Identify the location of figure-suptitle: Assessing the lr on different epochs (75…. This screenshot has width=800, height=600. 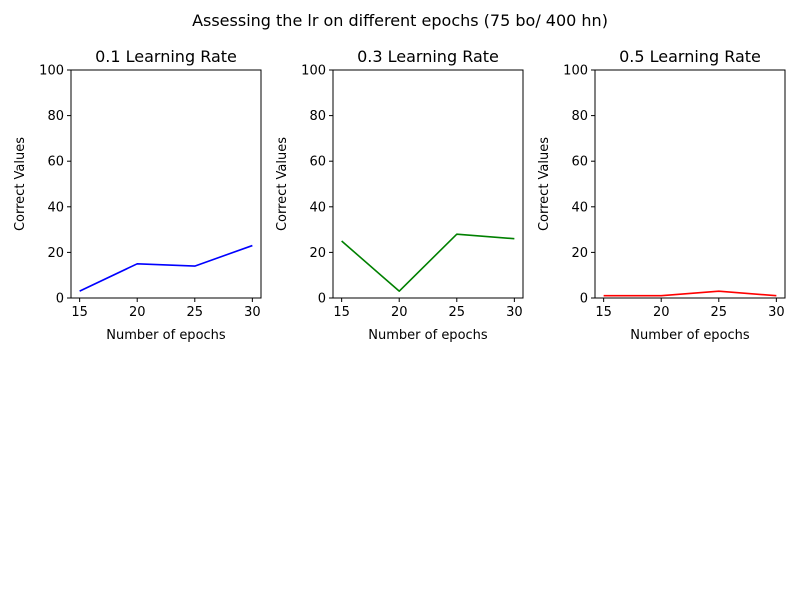
(400, 20).